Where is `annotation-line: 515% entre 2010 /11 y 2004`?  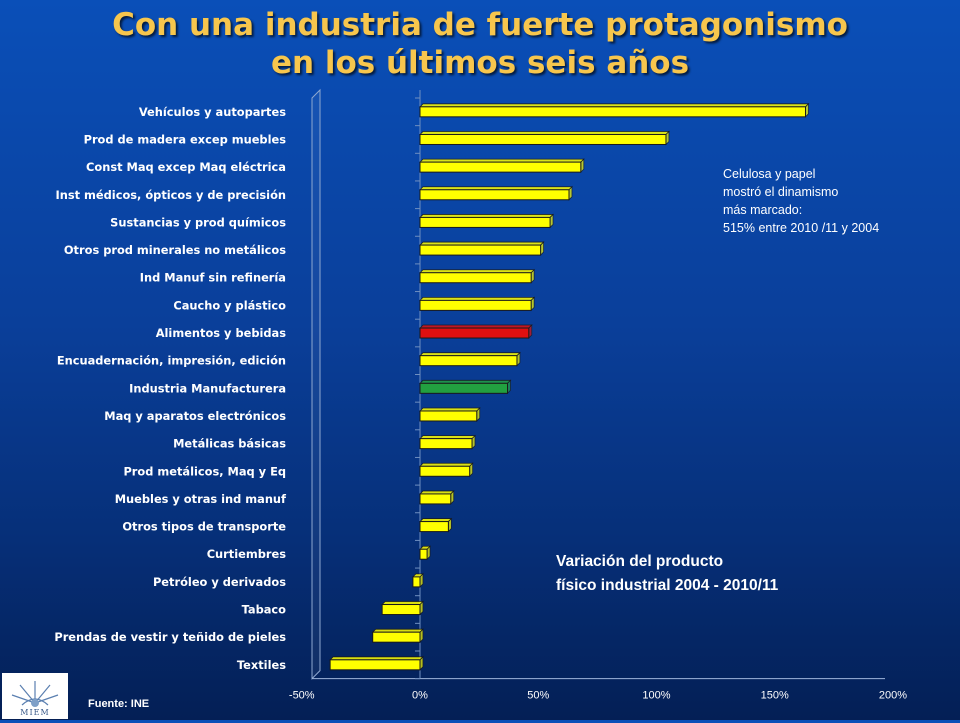 annotation-line: 515% entre 2010 /11 y 2004 is located at coordinates (801, 228).